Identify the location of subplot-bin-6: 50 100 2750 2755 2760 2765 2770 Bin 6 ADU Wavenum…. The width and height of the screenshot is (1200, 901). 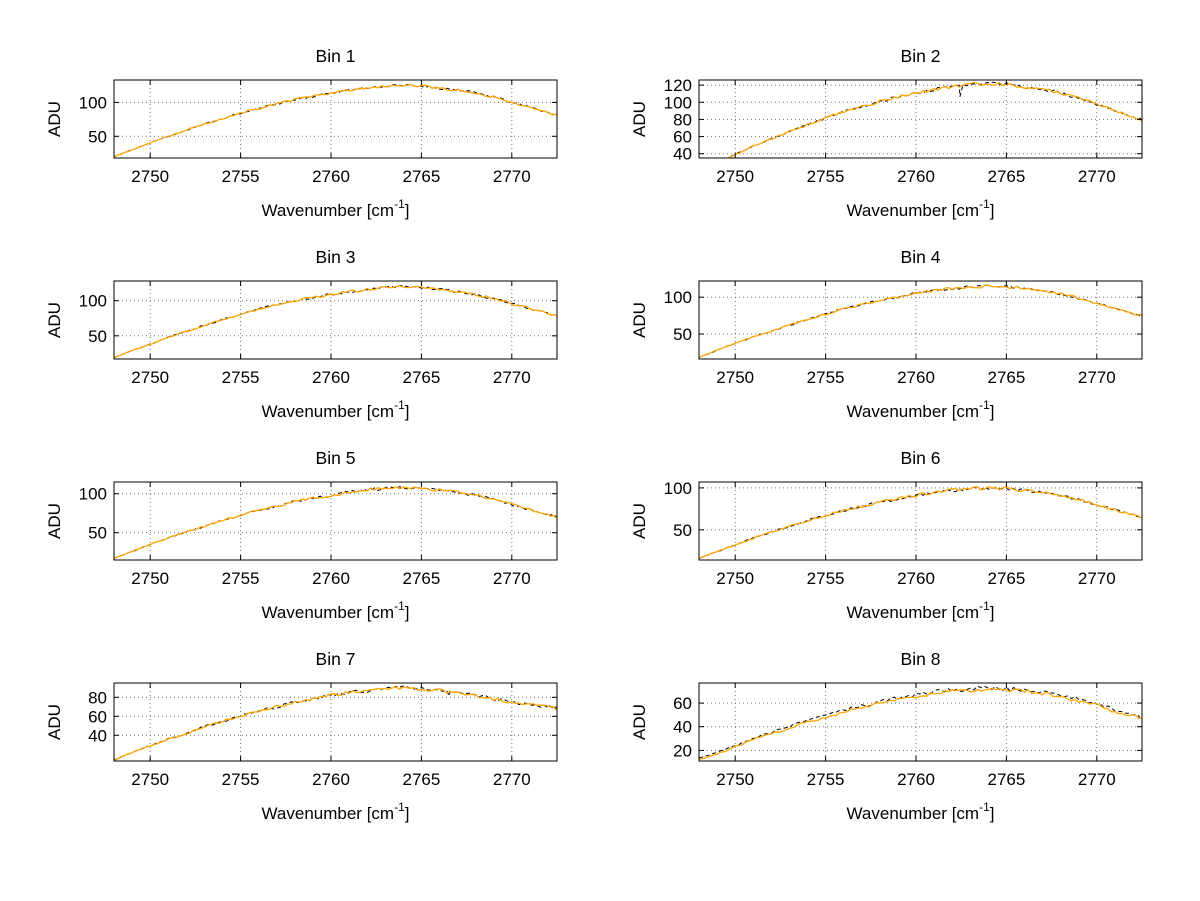
(889, 536).